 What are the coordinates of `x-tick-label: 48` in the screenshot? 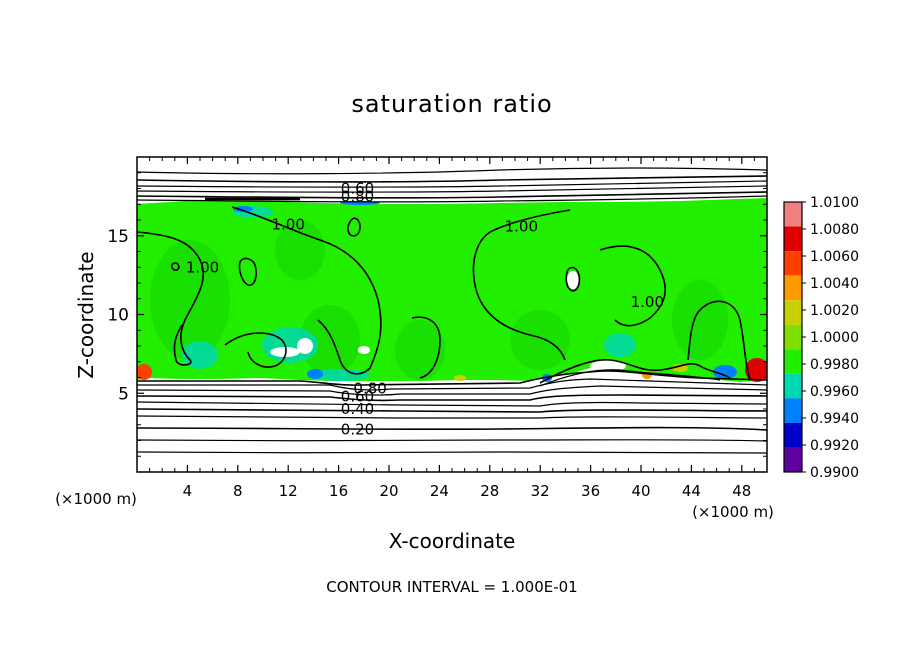 It's located at (741, 491).